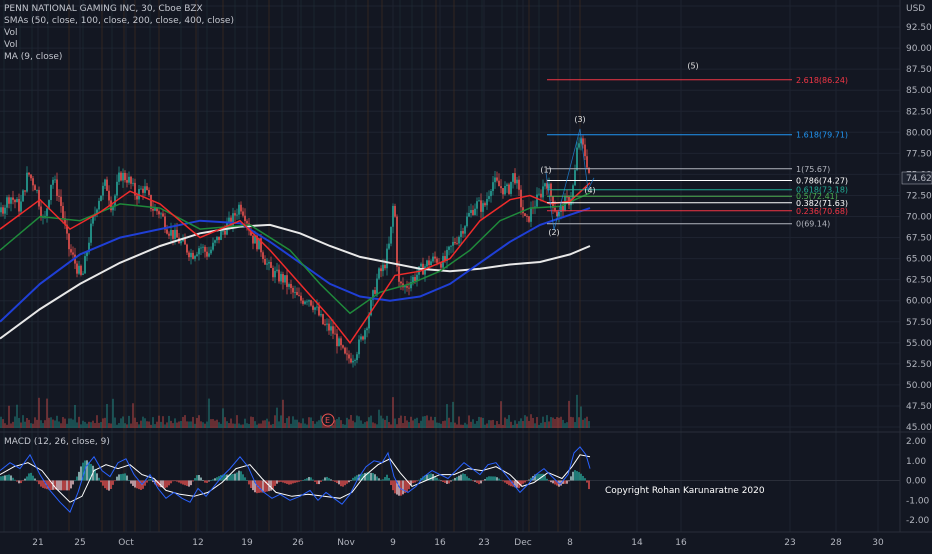  What do you see at coordinates (11, 33) in the screenshot?
I see `legend-vol-1: Vol` at bounding box center [11, 33].